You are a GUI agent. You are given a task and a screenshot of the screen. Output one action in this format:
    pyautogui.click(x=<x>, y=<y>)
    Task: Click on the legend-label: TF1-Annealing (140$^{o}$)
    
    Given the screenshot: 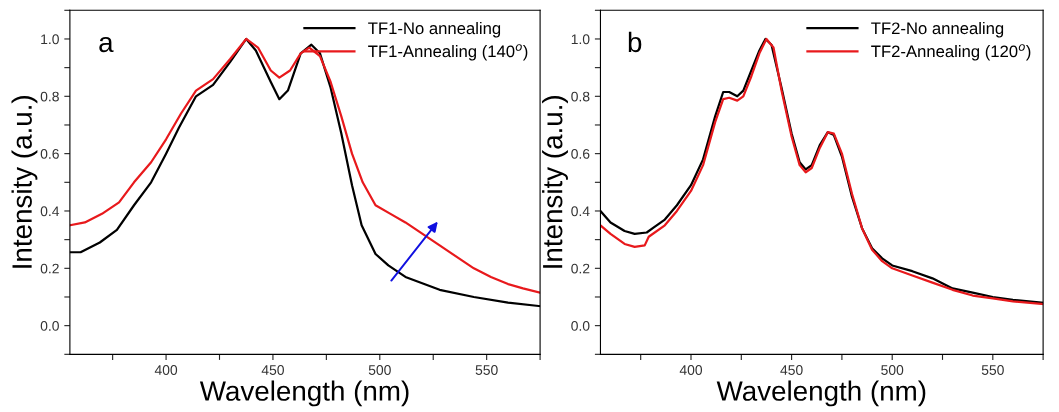 What is the action you would take?
    pyautogui.click(x=448, y=52)
    